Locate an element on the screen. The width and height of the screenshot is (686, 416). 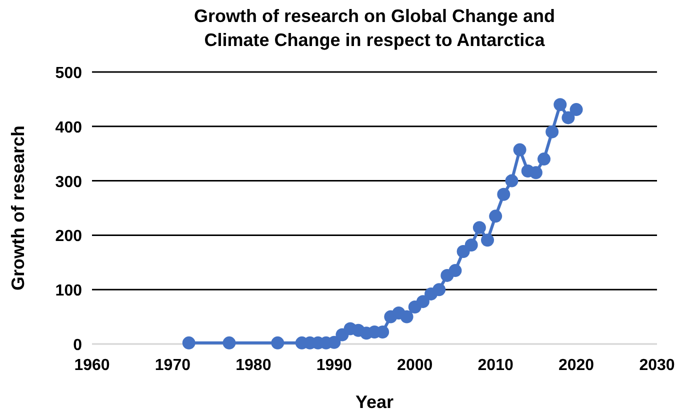
y-axis-title: Growth of research is located at coordinates (18, 208).